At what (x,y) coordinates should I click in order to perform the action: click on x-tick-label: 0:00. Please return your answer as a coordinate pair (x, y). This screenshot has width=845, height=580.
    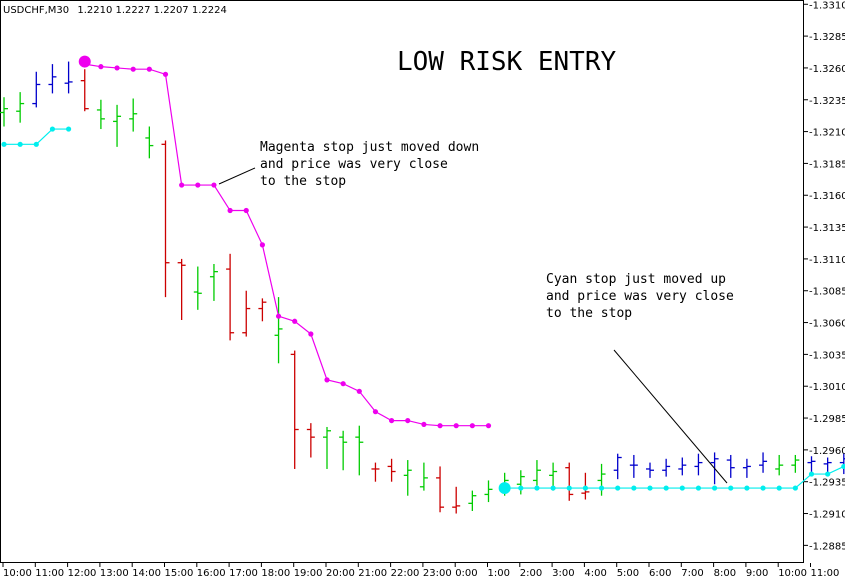
    Looking at the image, I should click on (466, 573).